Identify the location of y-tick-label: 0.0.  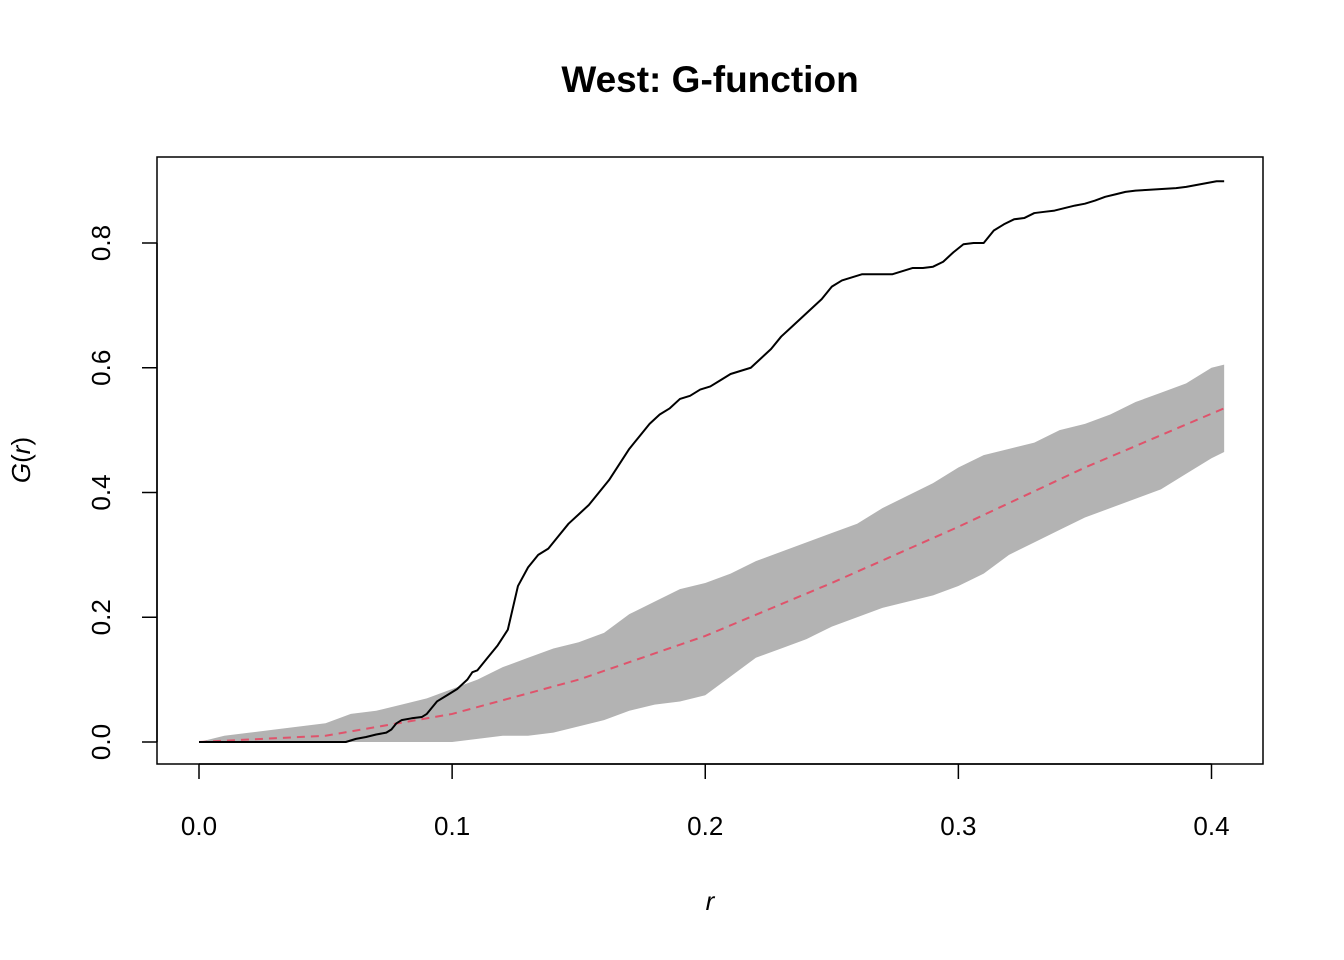
(101, 742).